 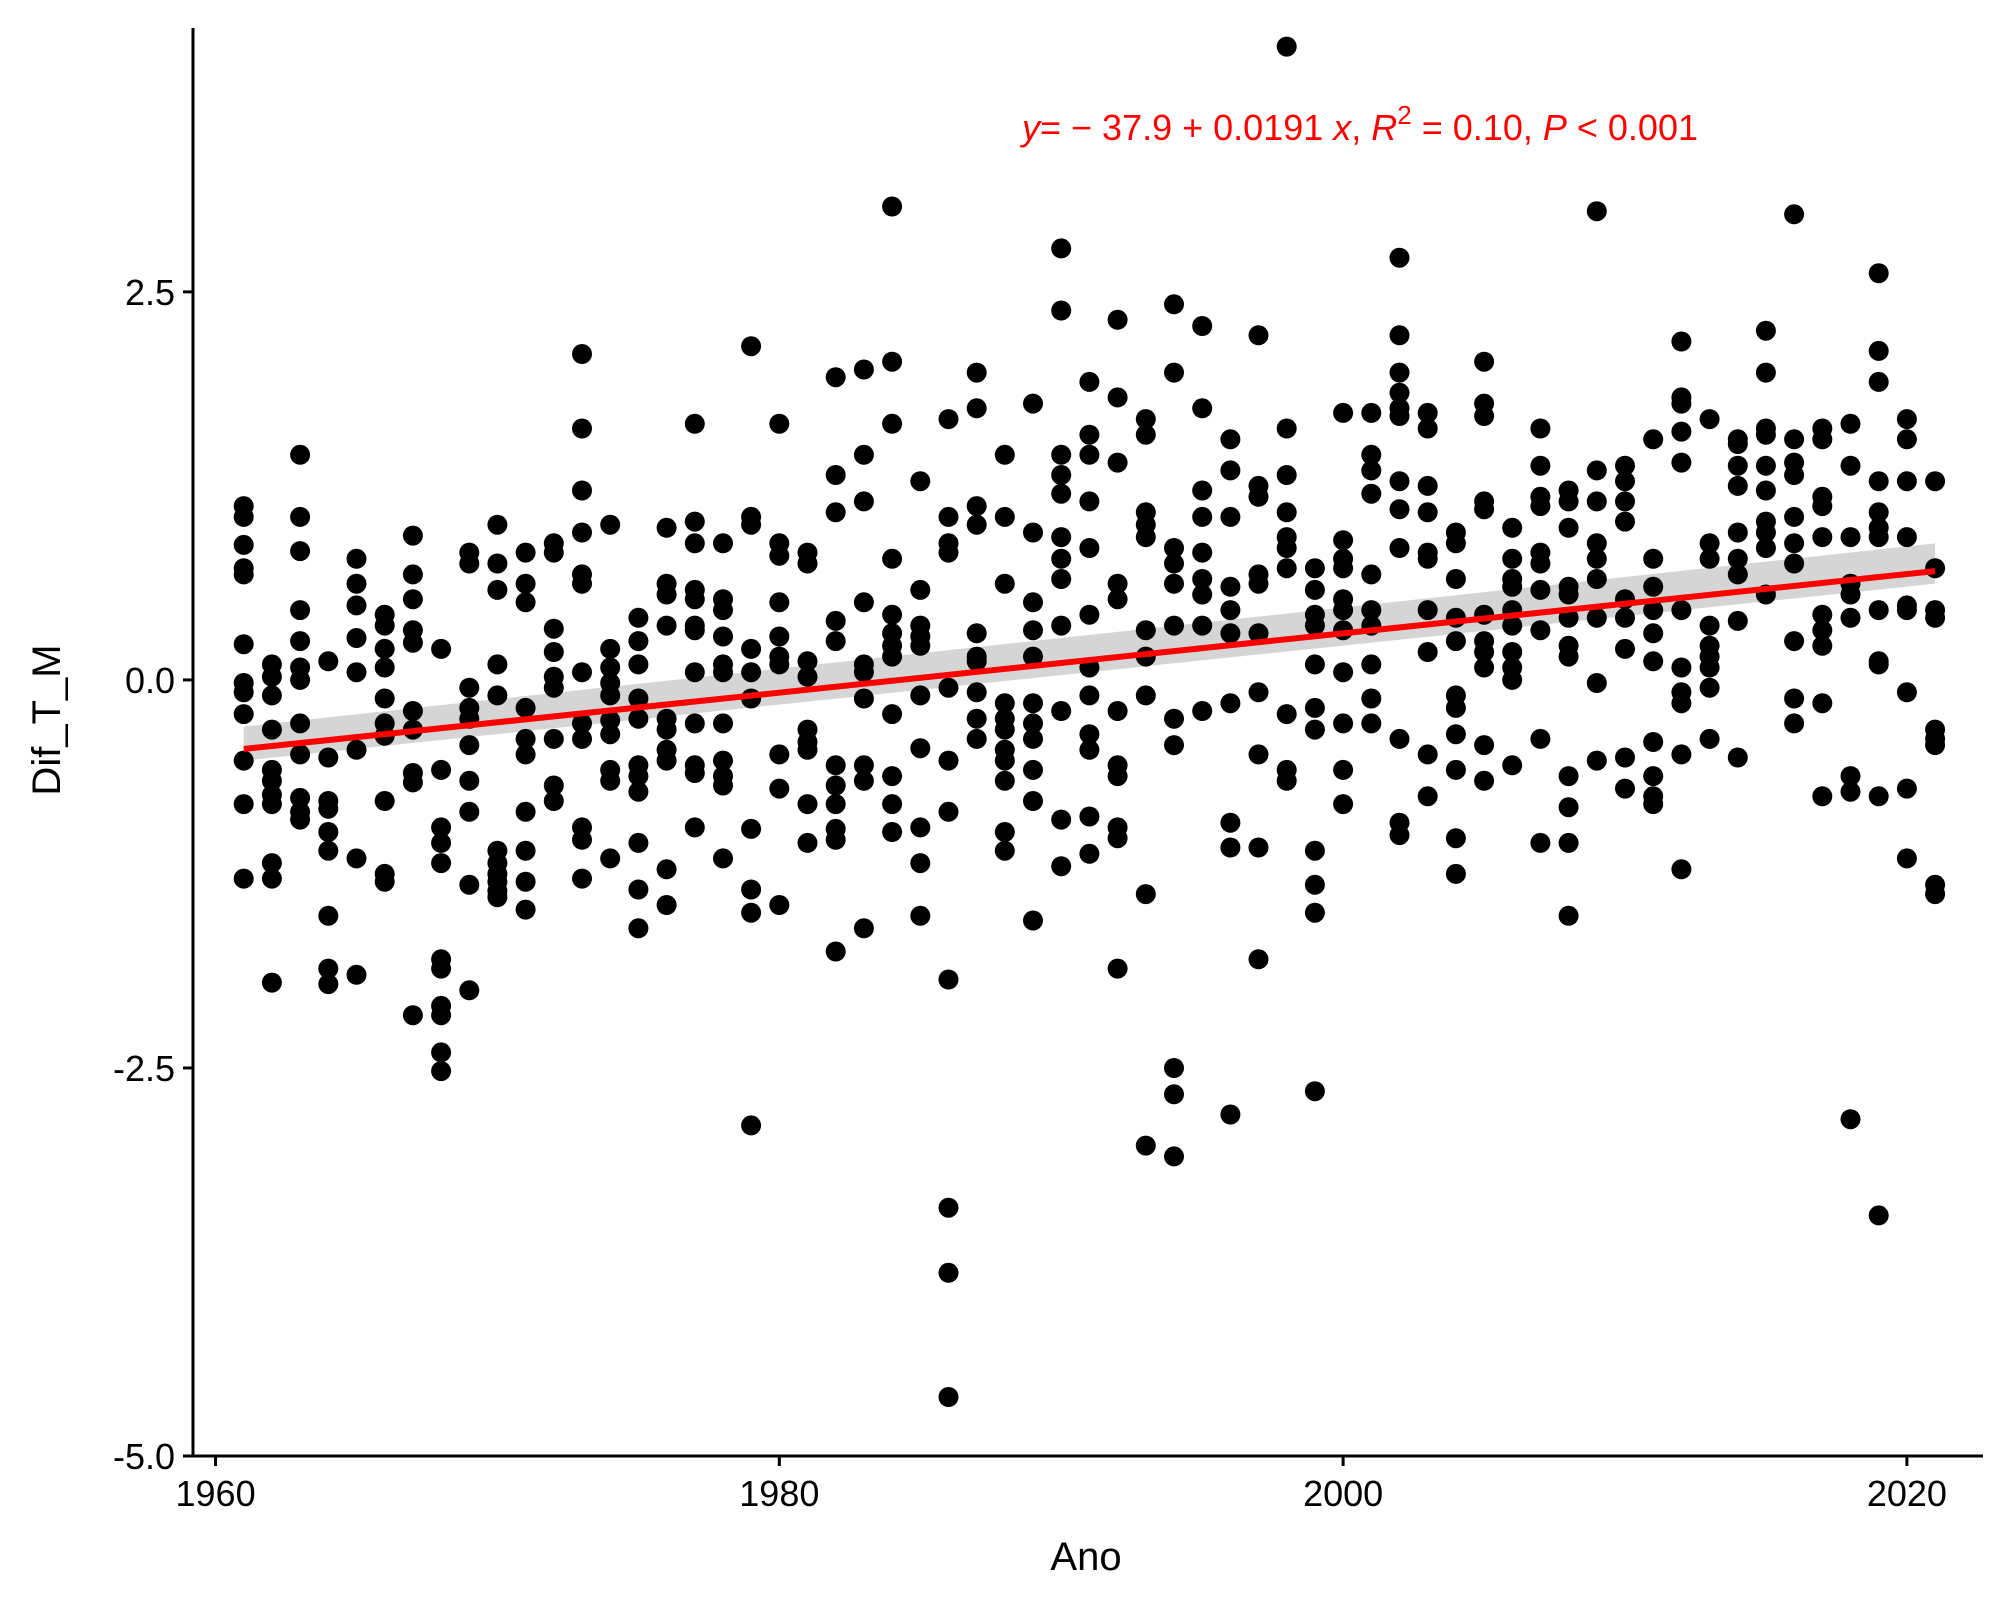 What do you see at coordinates (1343, 1493) in the screenshot?
I see `x-tick-label: 2000` at bounding box center [1343, 1493].